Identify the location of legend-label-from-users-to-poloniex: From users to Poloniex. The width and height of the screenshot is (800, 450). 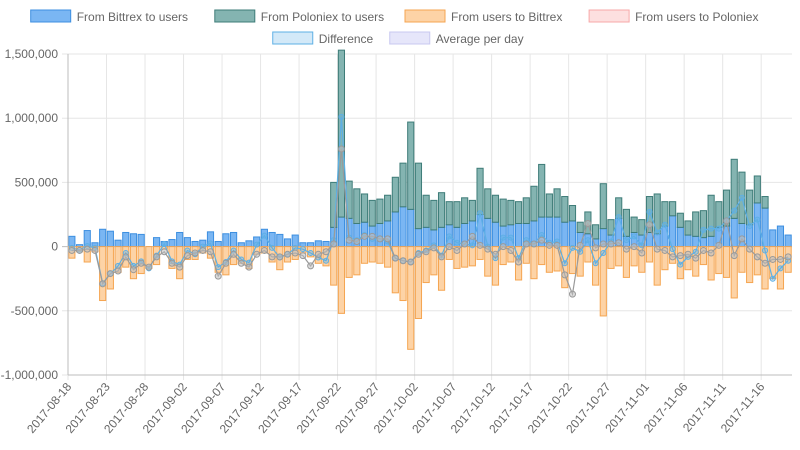
(696, 17).